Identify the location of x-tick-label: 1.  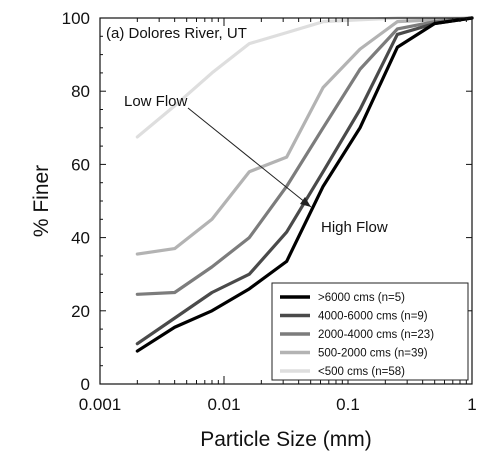
(471, 404).